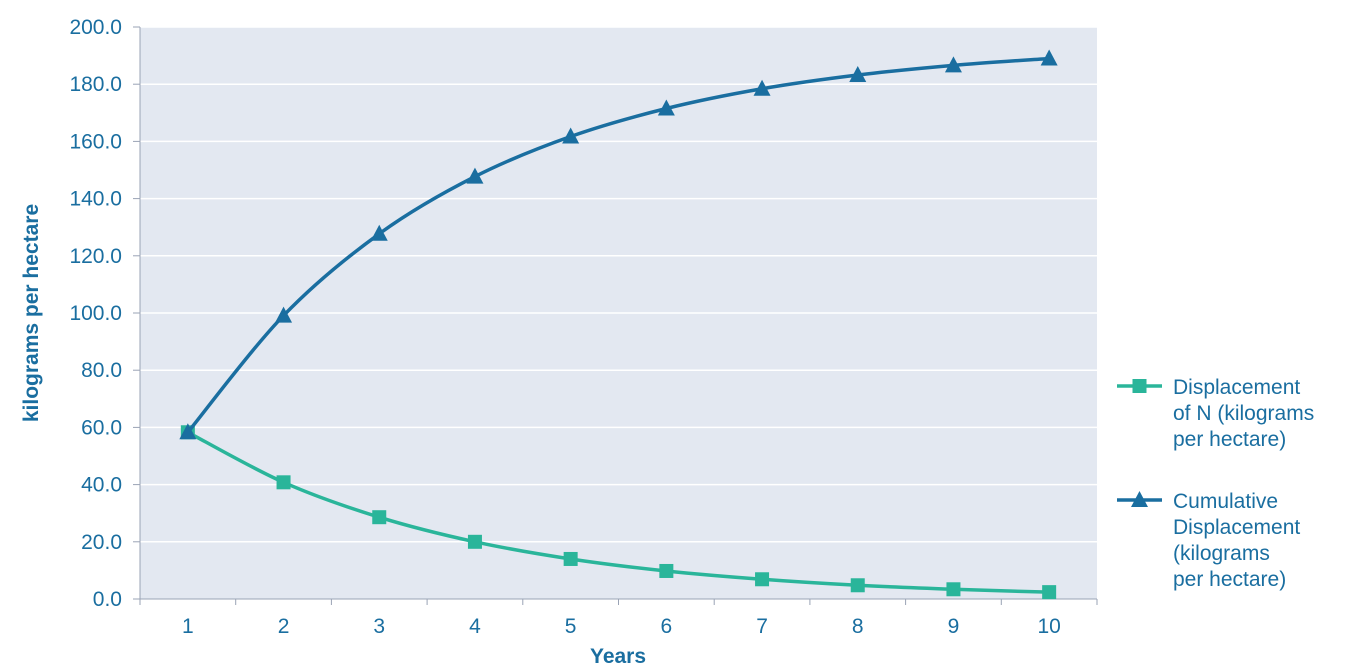 The image size is (1356, 668). What do you see at coordinates (101, 370) in the screenshot?
I see `y-tick-label: 80.0` at bounding box center [101, 370].